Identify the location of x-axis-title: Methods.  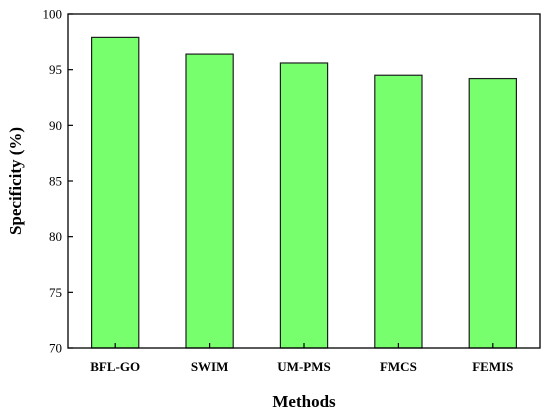
(304, 401).